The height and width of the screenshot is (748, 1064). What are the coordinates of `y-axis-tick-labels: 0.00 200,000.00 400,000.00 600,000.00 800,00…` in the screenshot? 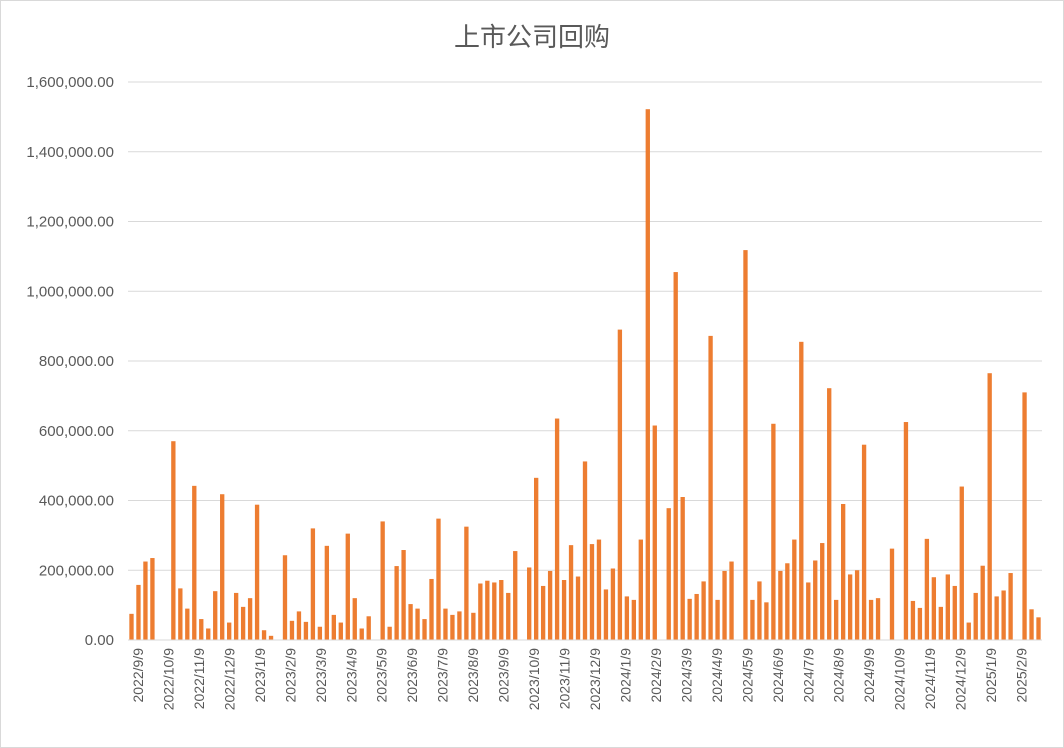 It's located at (70, 361).